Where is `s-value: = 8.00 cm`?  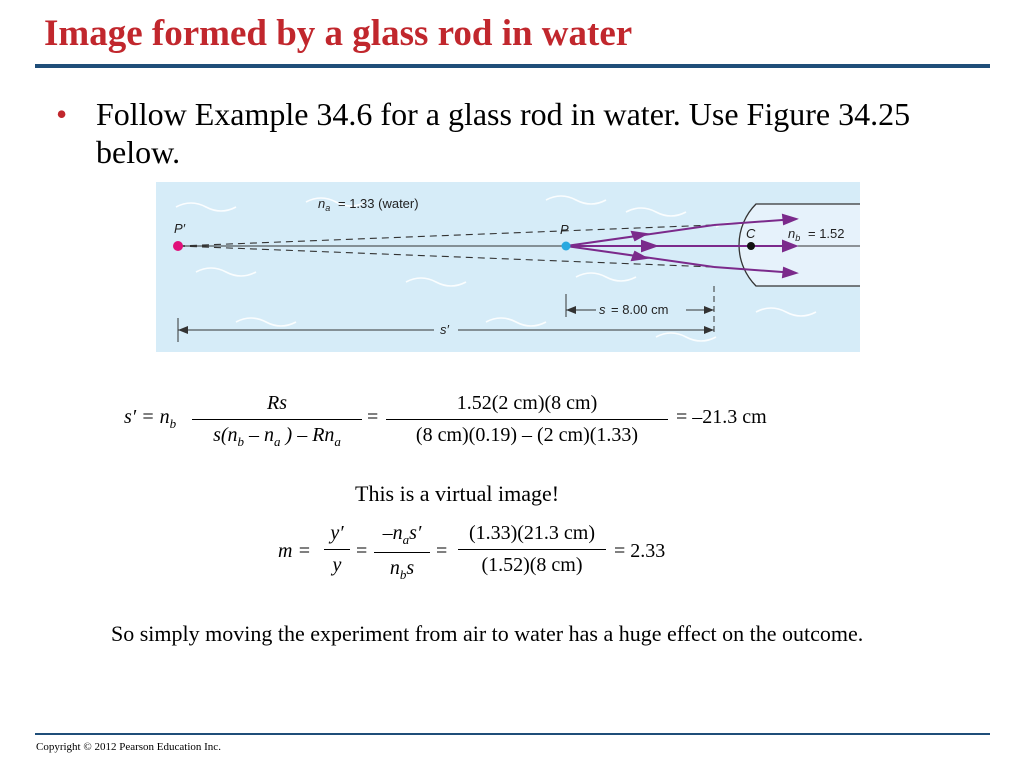 s-value: = 8.00 cm is located at coordinates (639, 309).